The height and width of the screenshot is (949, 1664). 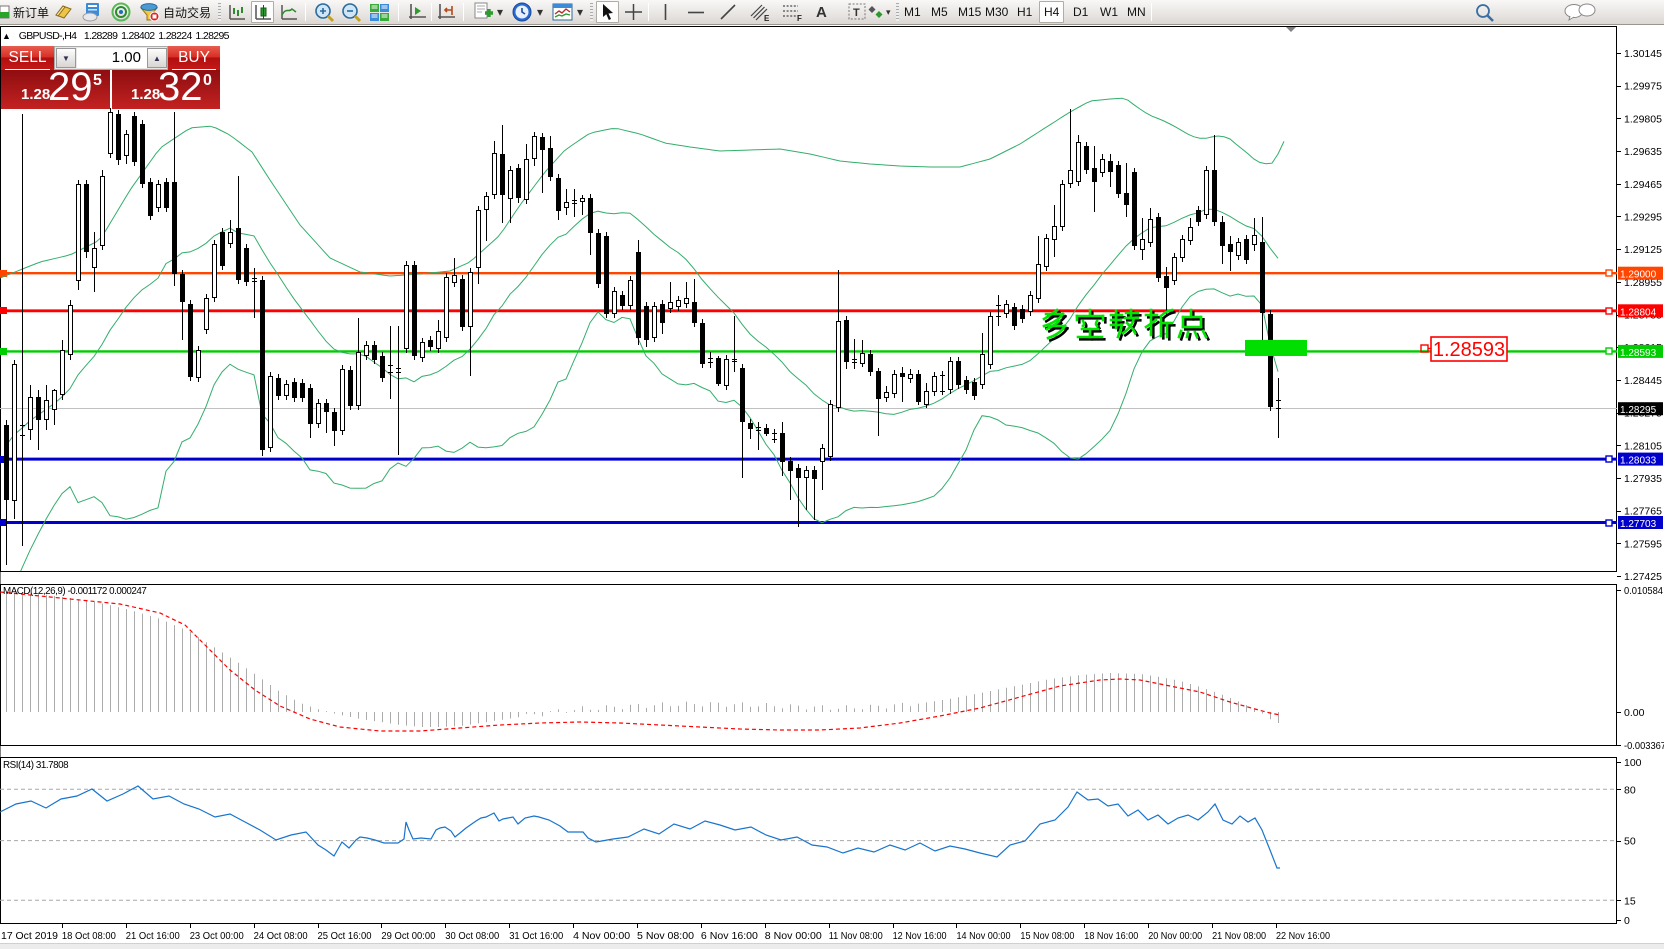 I want to click on svg-text: 1.28804, so click(x=1638, y=312).